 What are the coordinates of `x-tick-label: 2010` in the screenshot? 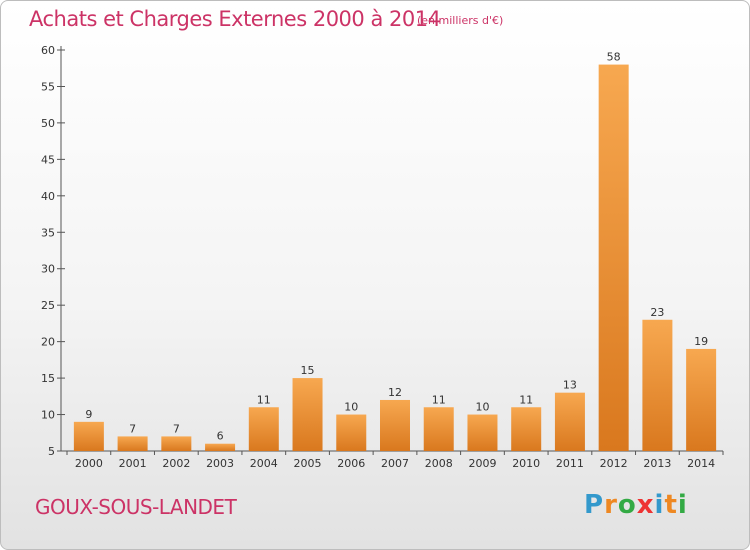 It's located at (526, 463).